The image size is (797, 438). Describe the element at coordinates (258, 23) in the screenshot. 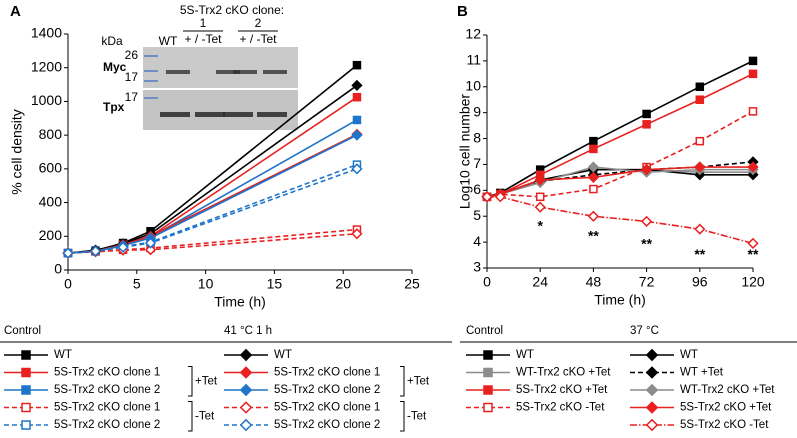

I see `clone-label: 2` at that location.